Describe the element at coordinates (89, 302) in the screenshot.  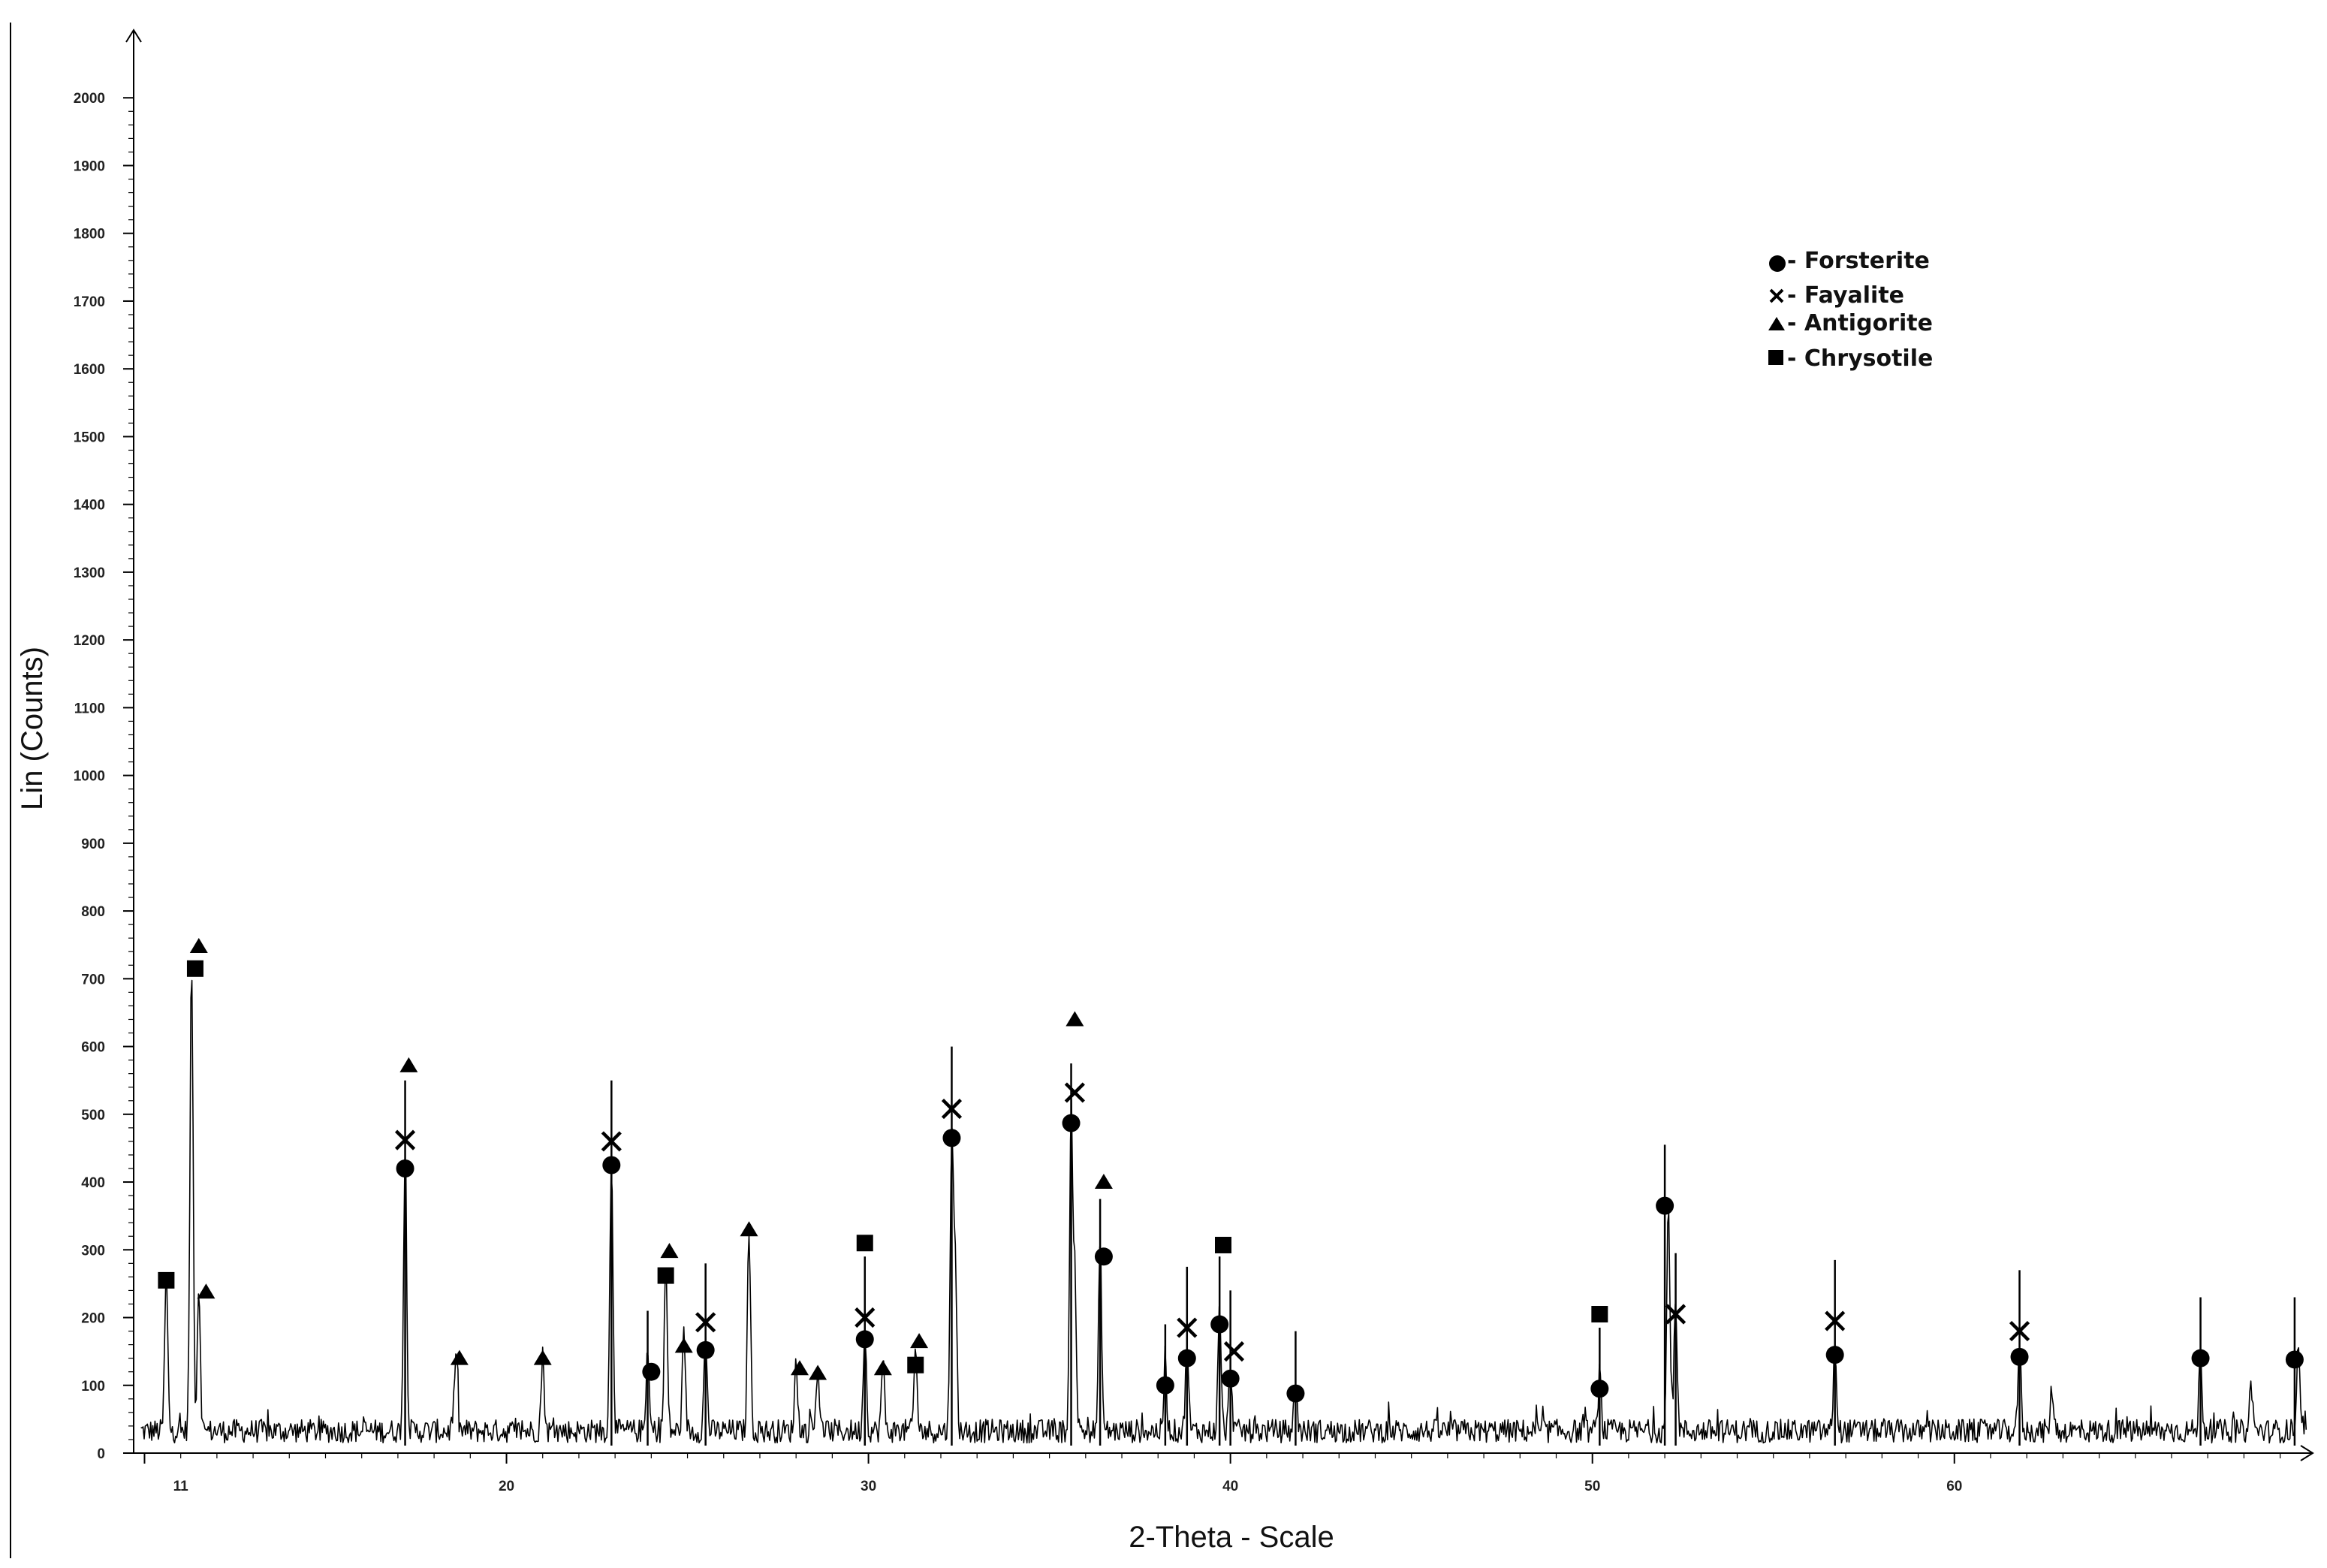
I see `y-tick-label: 1700` at that location.